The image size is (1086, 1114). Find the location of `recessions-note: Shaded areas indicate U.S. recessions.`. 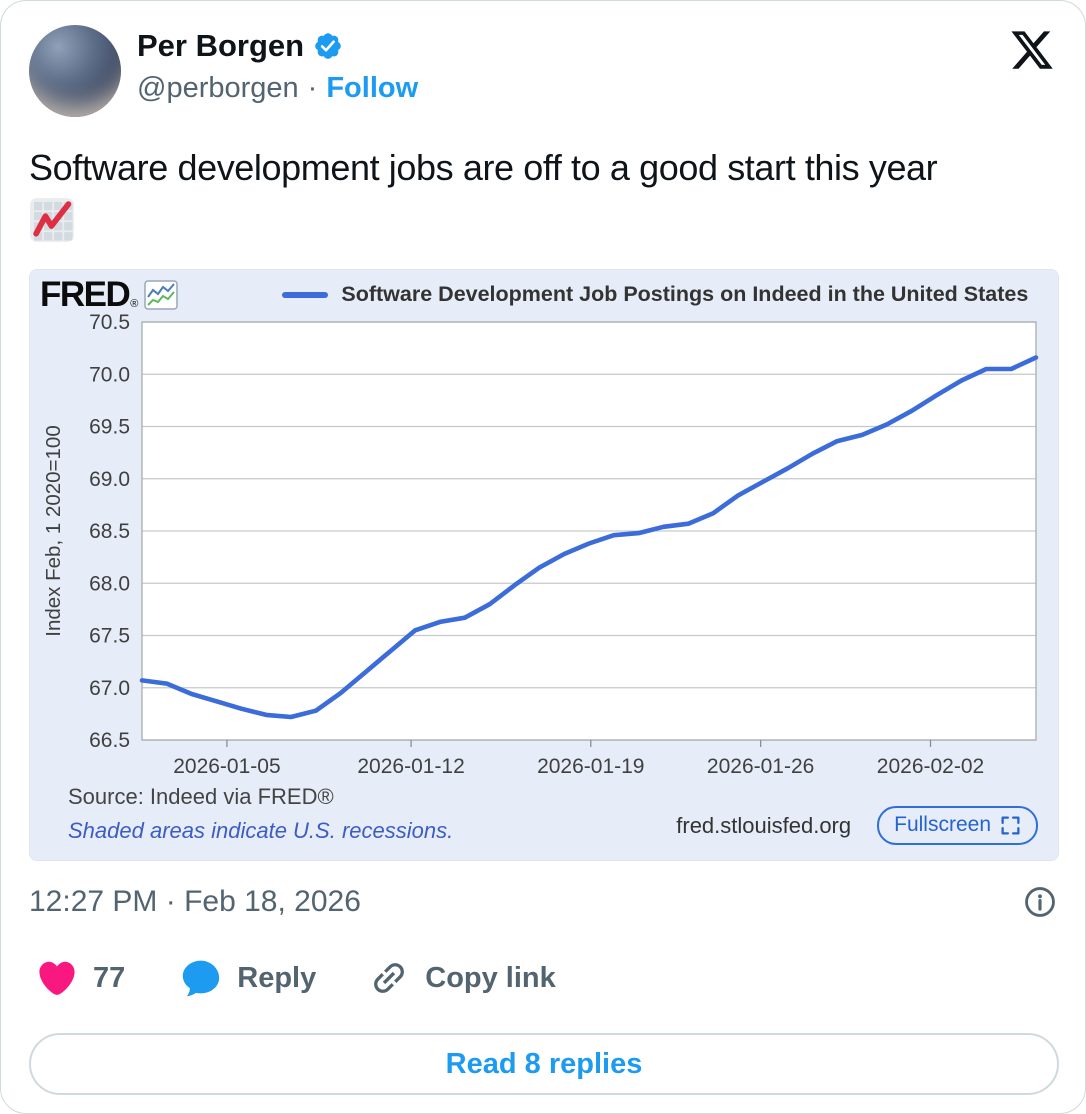

recessions-note: Shaded areas indicate U.S. recessions. is located at coordinates (261, 830).